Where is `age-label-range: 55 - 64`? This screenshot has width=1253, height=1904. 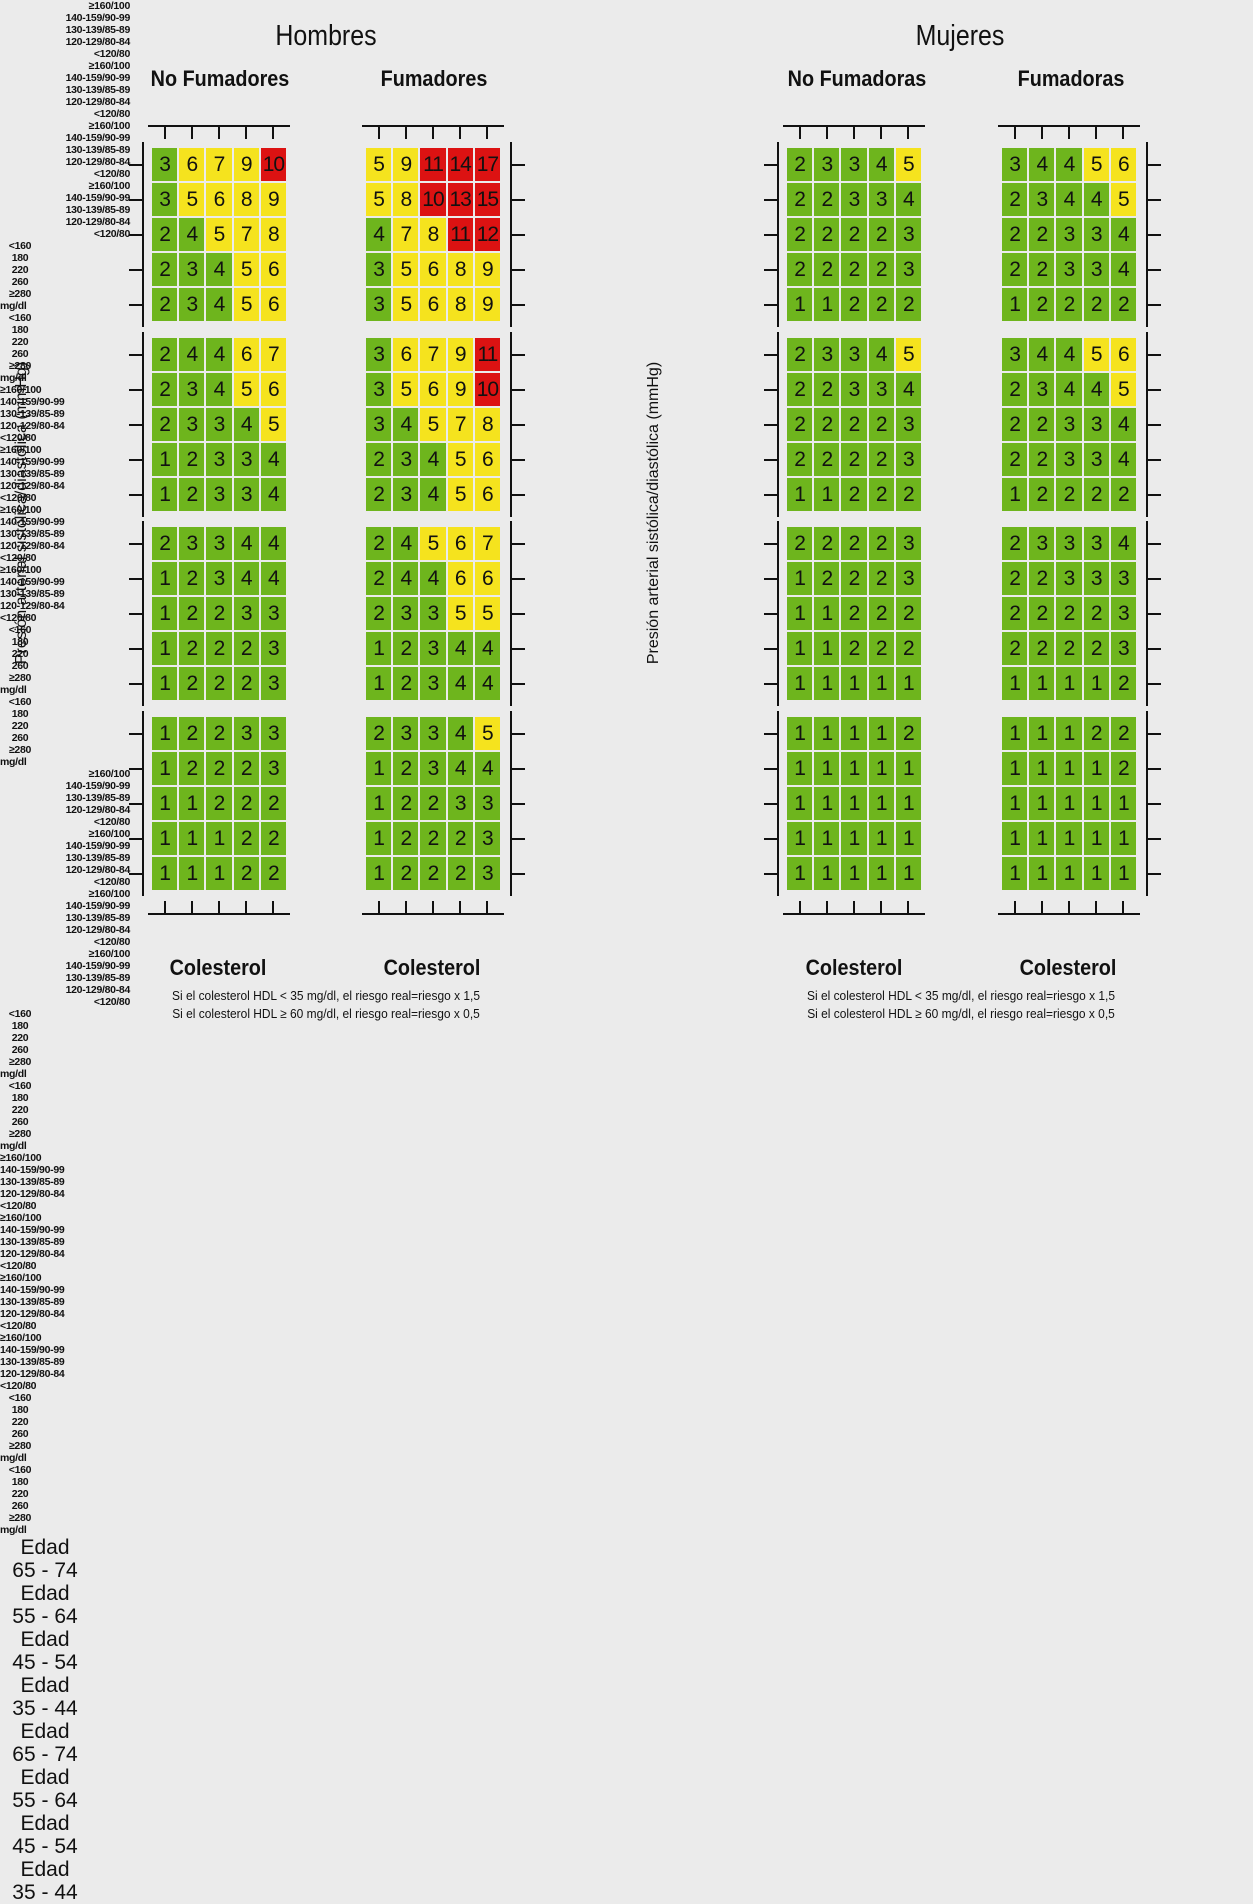 age-label-range: 55 - 64 is located at coordinates (45, 1616).